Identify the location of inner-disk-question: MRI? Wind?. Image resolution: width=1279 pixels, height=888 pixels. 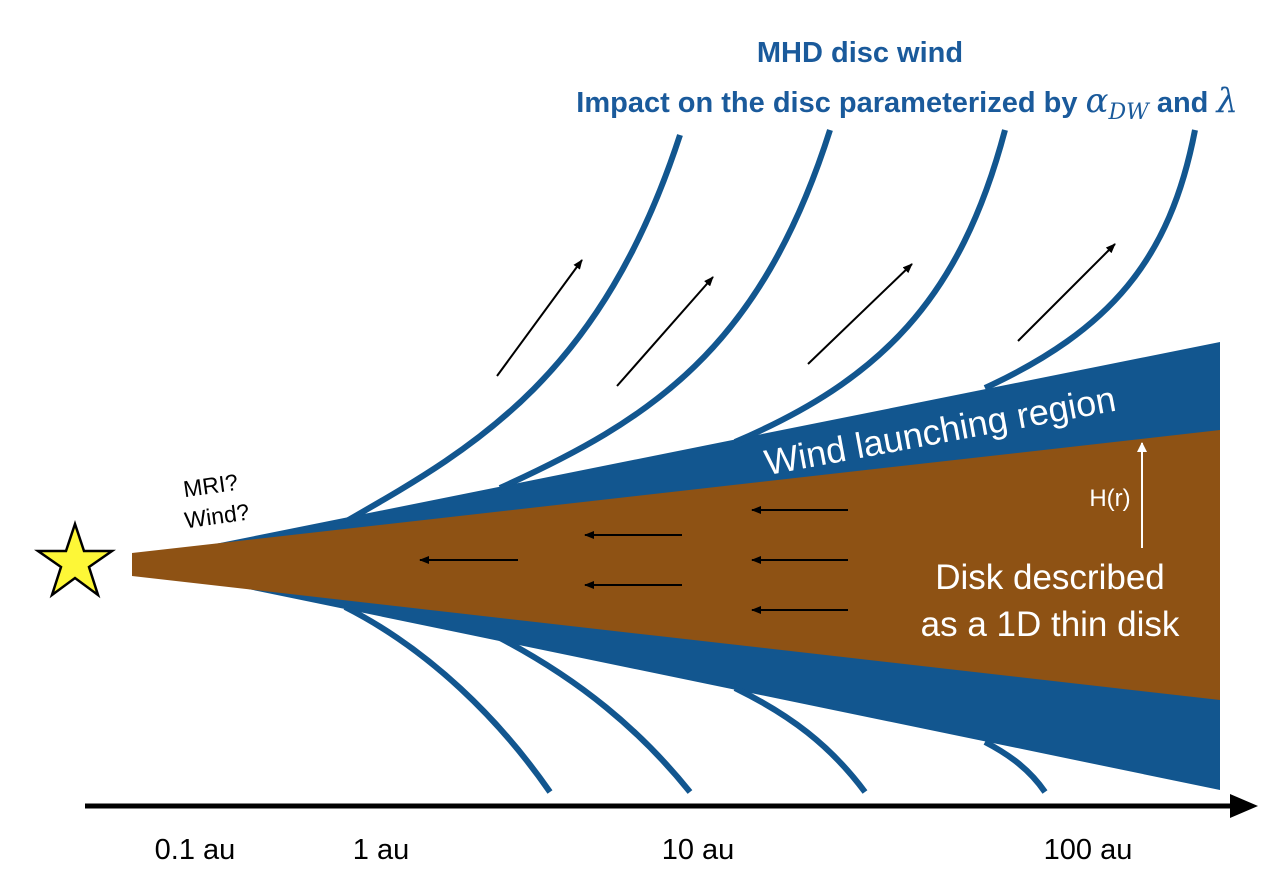
(216, 501).